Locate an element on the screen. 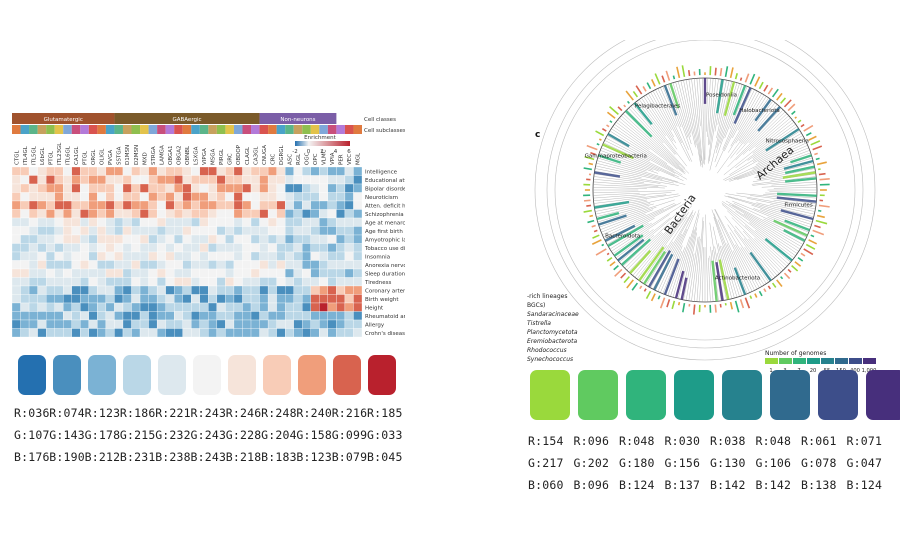 Image resolution: width=900 pixels, height=545 pixels. column-label: PVGA is located at coordinates (111, 157).